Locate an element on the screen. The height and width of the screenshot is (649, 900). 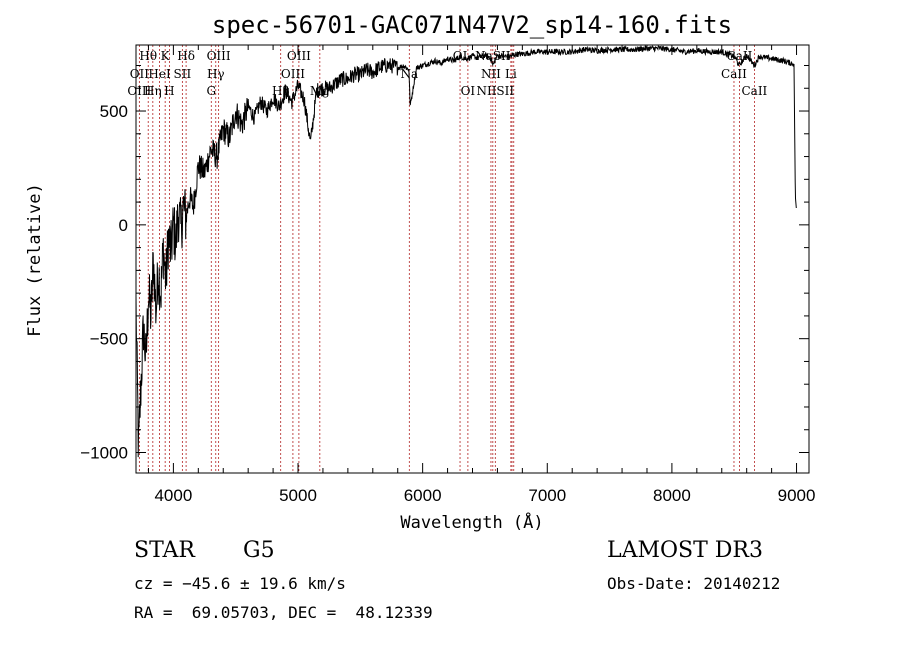
y-tick-label: 0 is located at coordinates (123, 225).